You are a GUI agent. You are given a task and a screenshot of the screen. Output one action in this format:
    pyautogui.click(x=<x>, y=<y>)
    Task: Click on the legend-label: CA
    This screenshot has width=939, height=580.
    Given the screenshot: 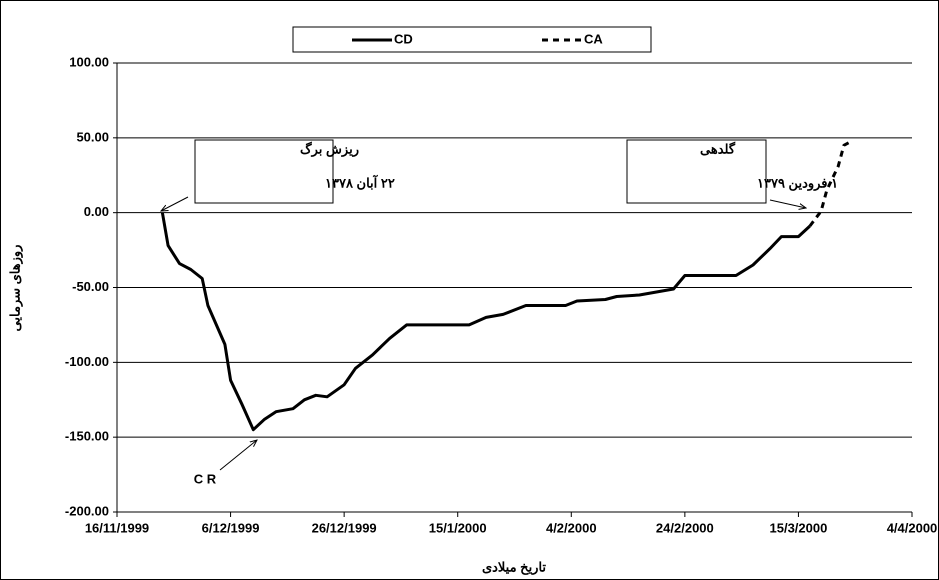 What is the action you would take?
    pyautogui.click(x=593, y=38)
    